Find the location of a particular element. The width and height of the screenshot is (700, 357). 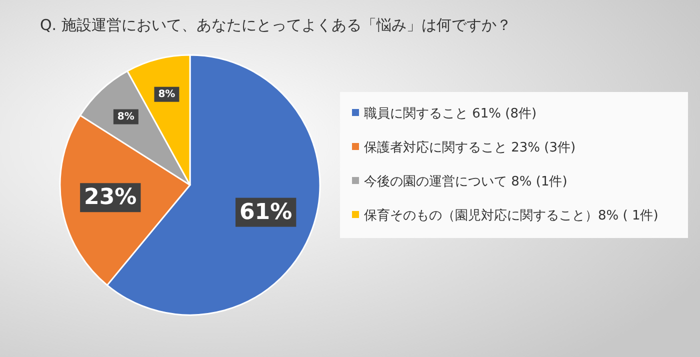

data-label: 23% is located at coordinates (110, 197).